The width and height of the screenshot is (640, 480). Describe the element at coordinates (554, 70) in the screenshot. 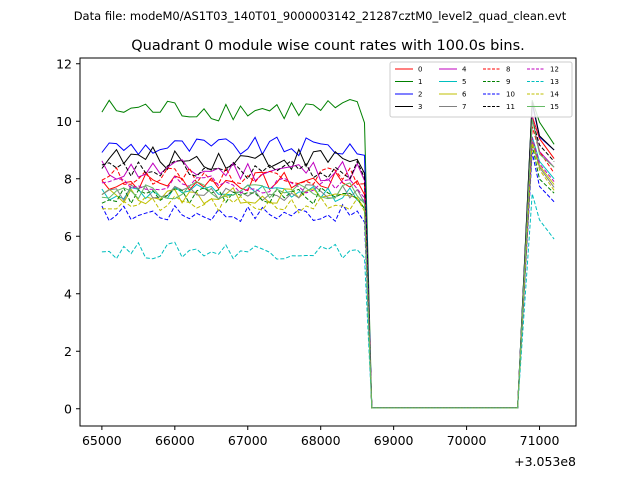

I see `legend-label-12: 12` at that location.